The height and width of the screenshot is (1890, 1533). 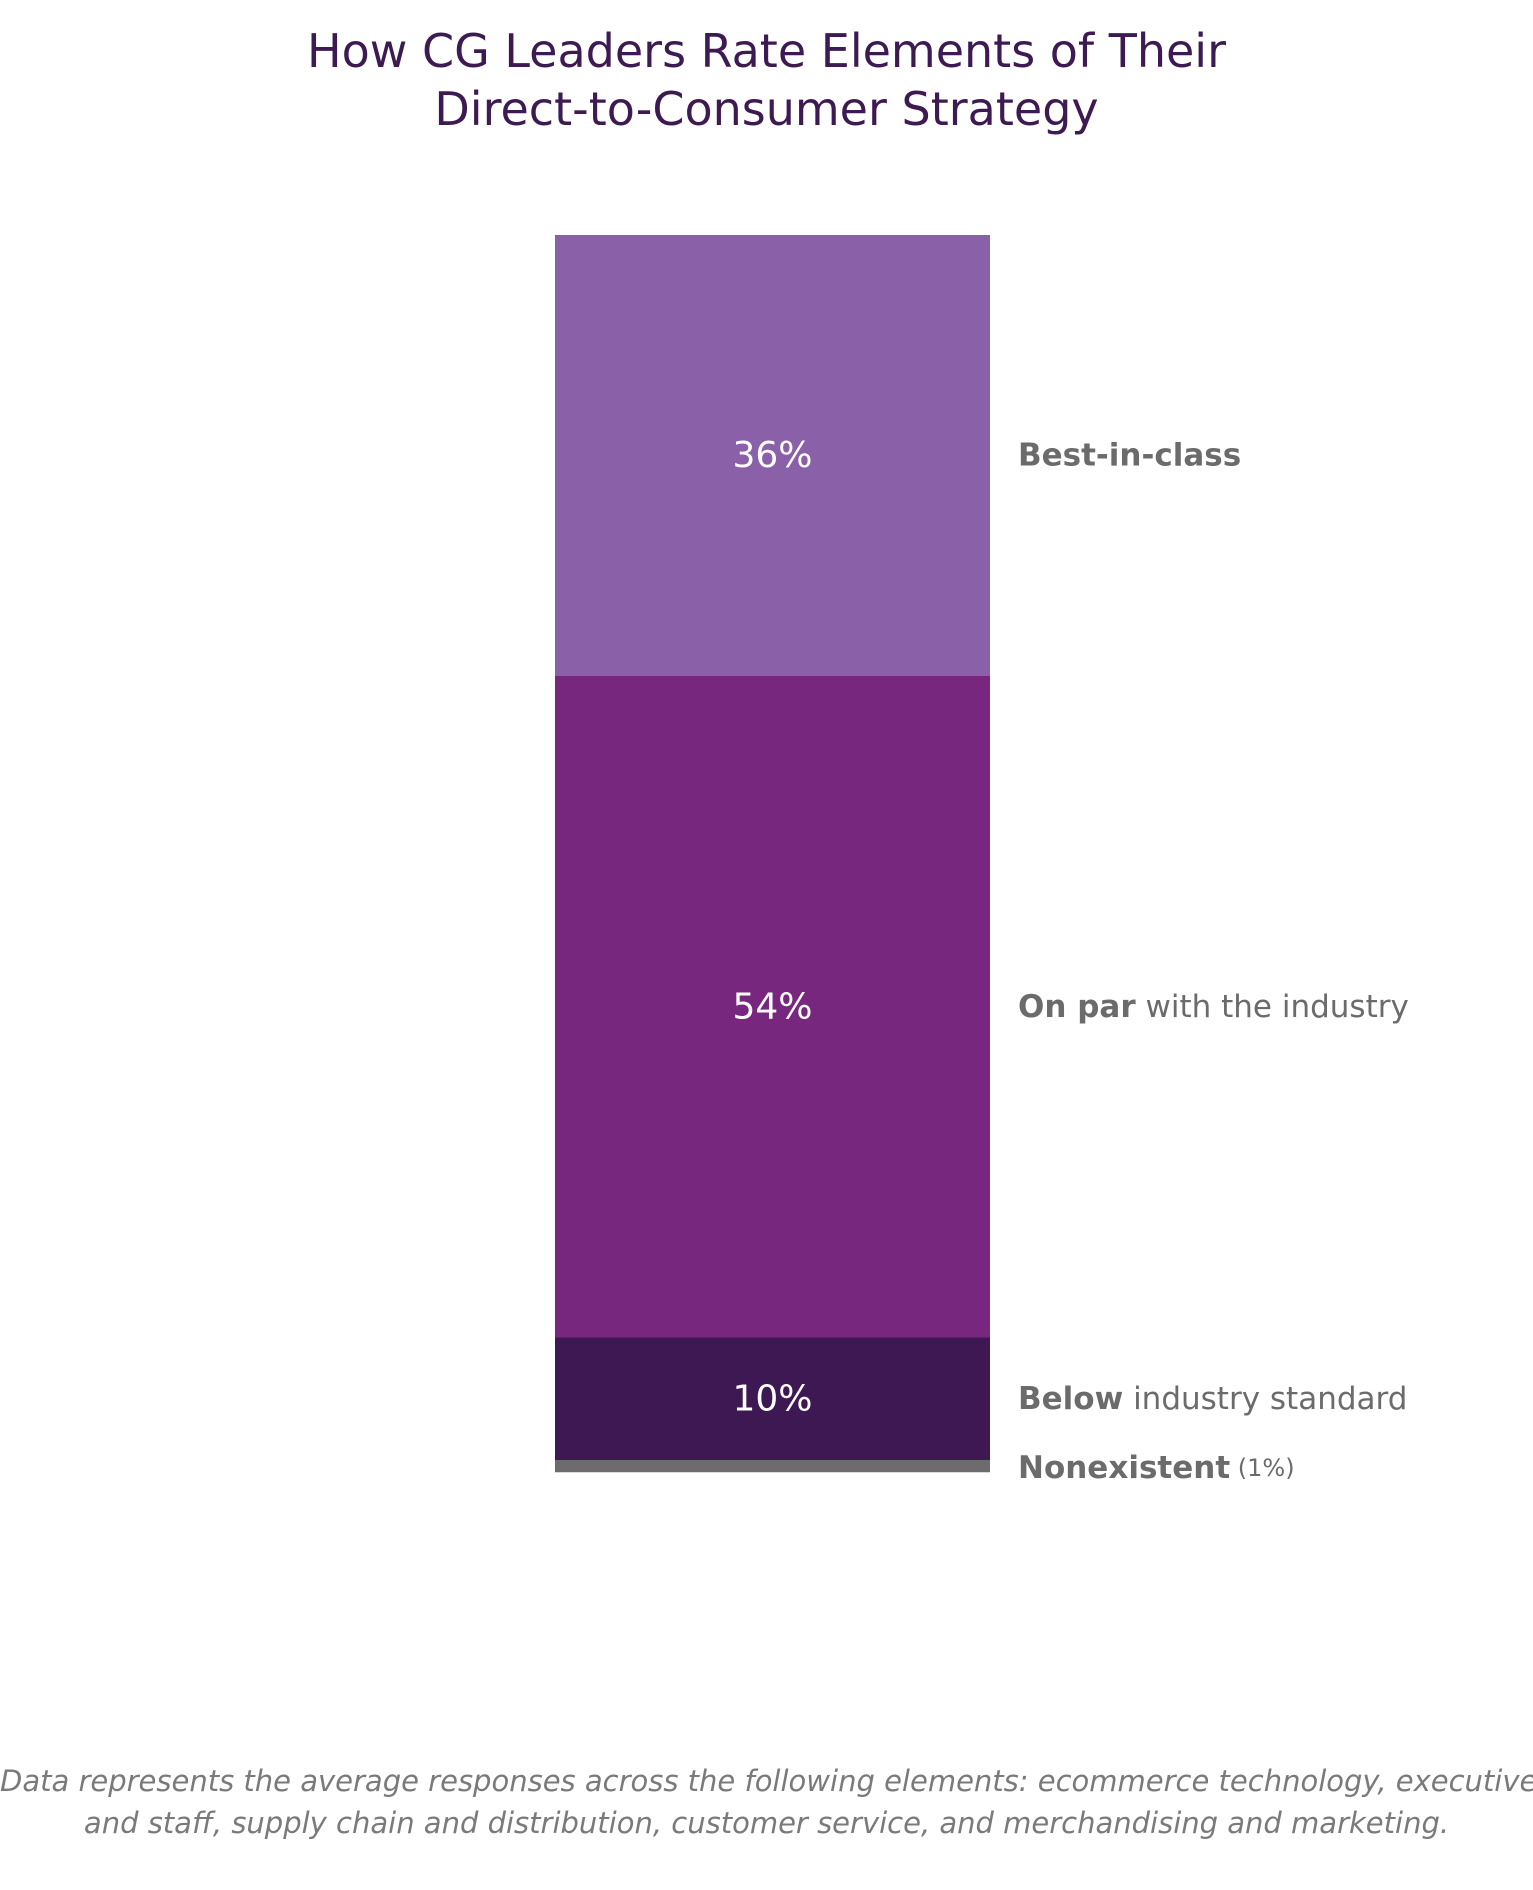 I want to click on category-label-rest-on-par-with-the-industry: with the industry, so click(x=1272, y=1007).